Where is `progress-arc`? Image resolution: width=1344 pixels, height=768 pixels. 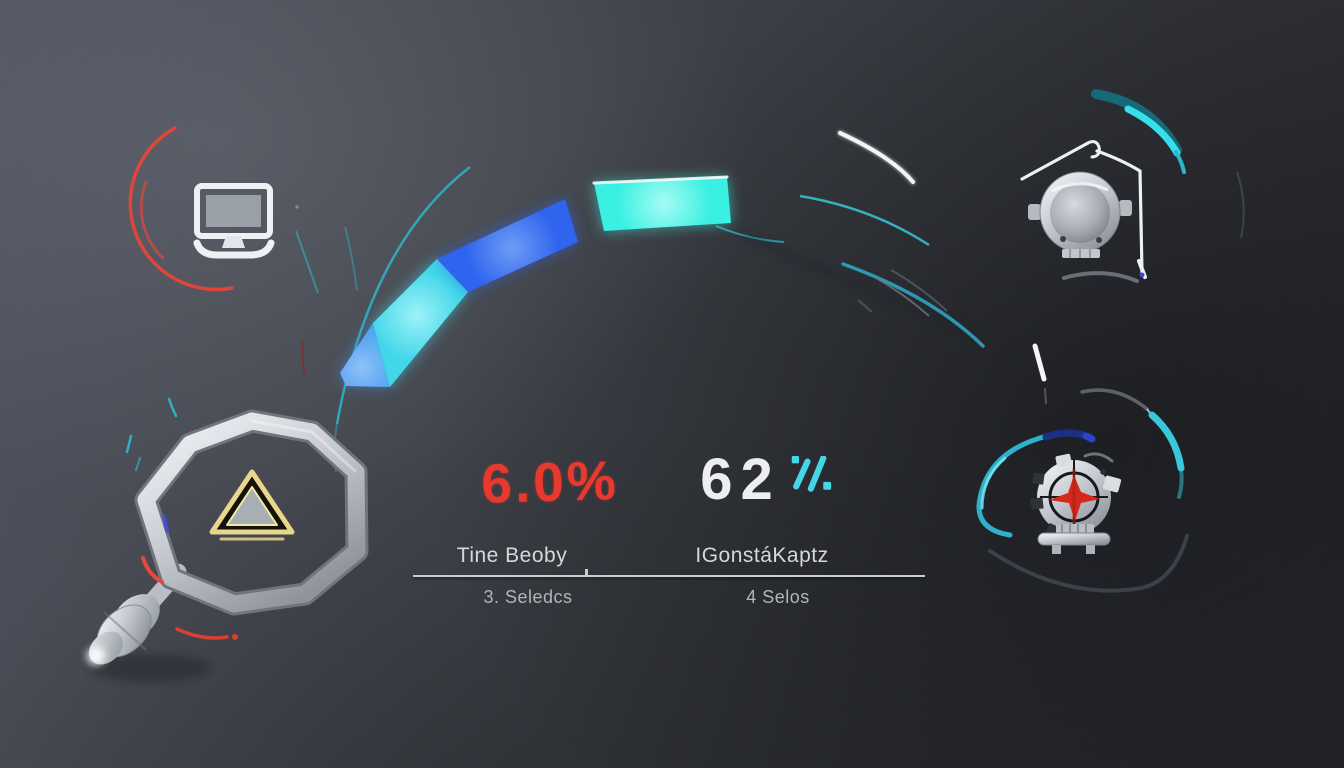
progress-arc is located at coordinates (535, 281).